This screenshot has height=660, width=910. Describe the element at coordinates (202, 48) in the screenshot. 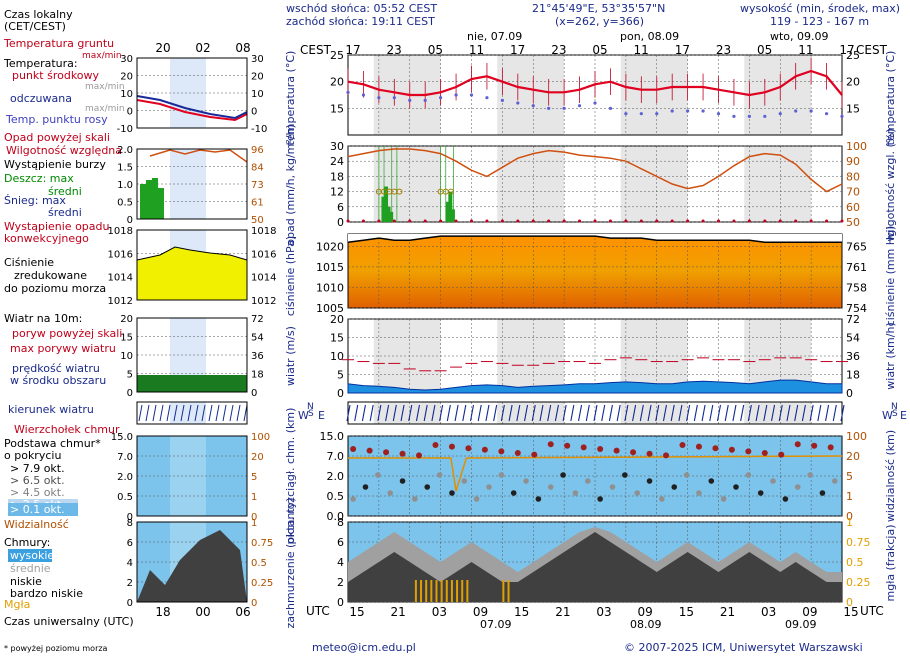

I see `small-top-label: 02` at that location.